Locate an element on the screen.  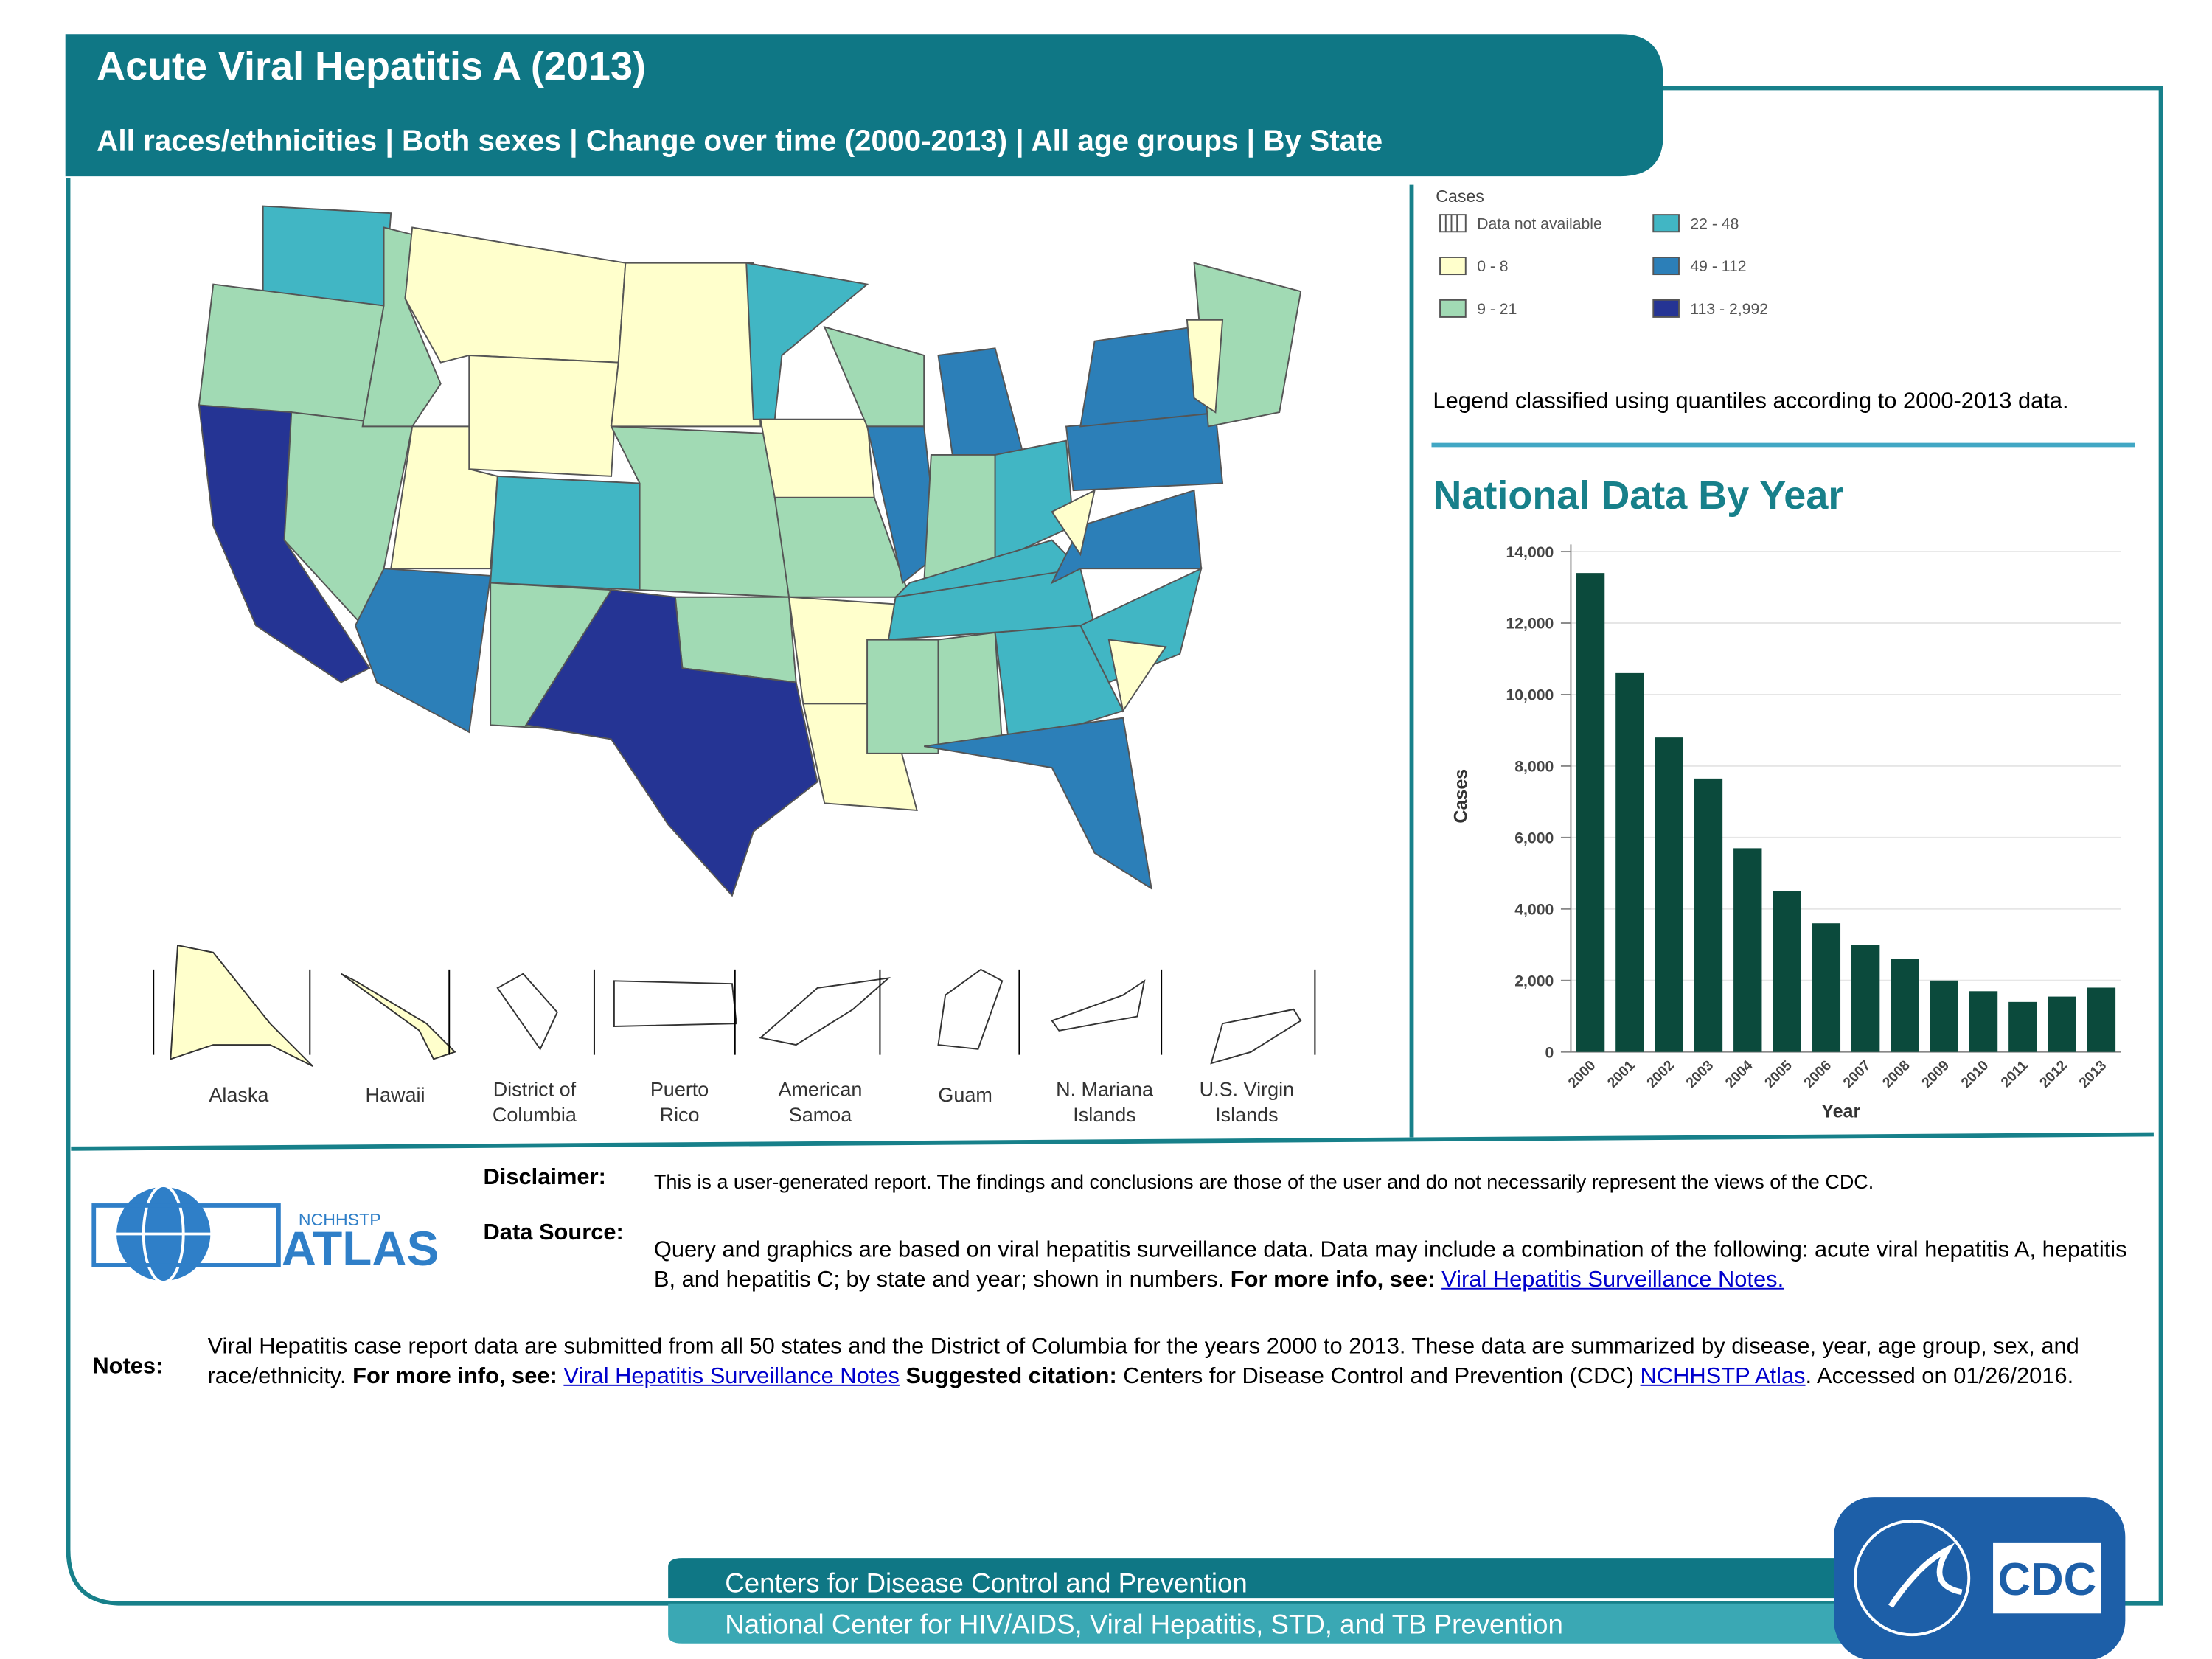
y-tick-label: 12,000 is located at coordinates (1530, 624).